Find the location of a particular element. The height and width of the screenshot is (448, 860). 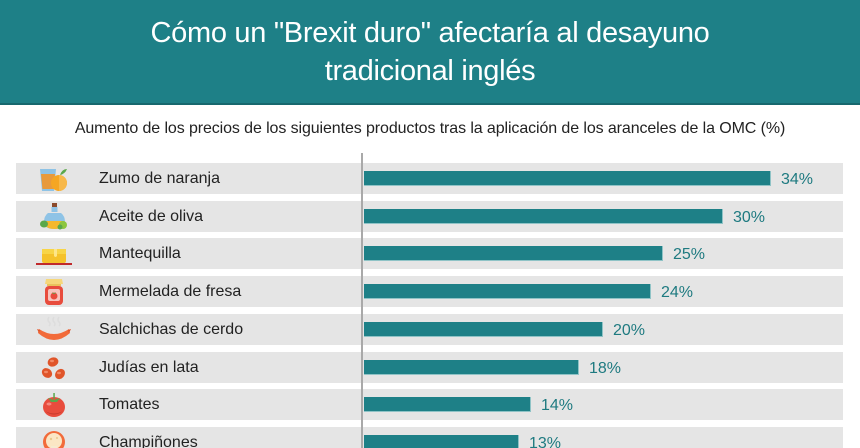

chart-row: Aceite de oliva 30% is located at coordinates (429, 216).